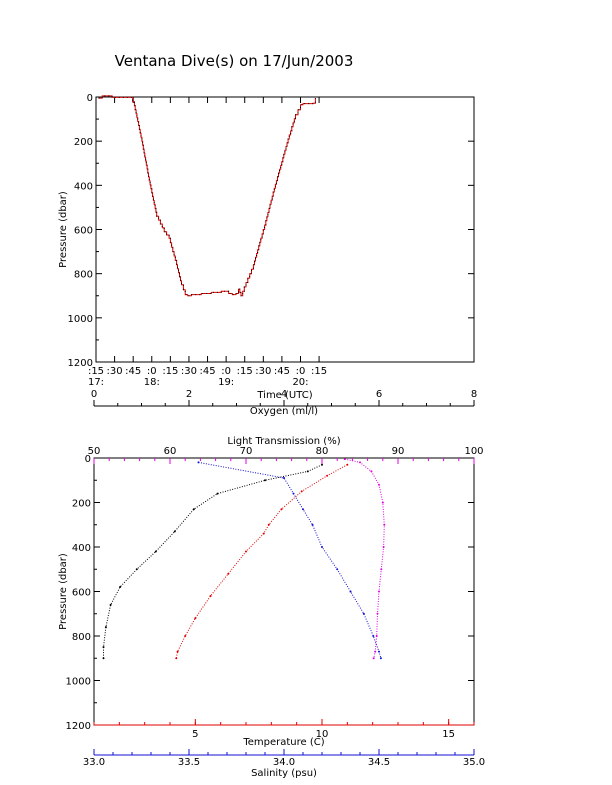  I want to click on plot1-y-tick-label: 400, so click(83, 186).